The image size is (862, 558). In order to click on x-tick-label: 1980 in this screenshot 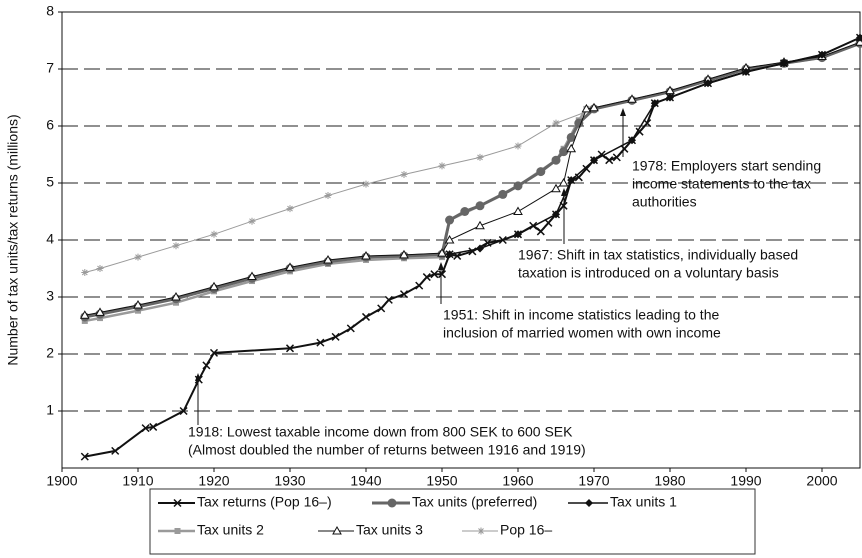, I will do `click(669, 481)`.